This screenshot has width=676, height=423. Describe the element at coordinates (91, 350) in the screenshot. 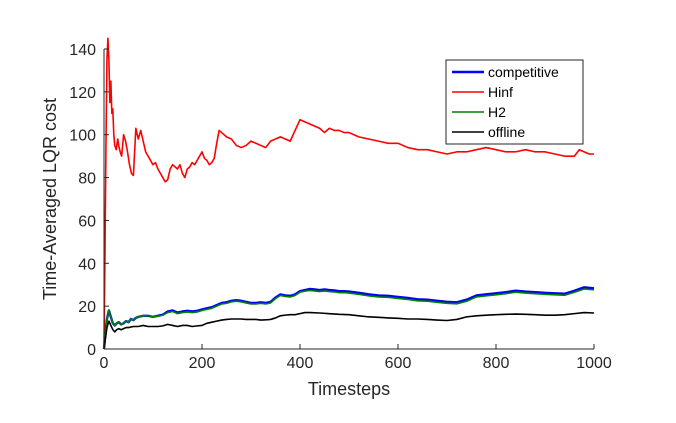

I see `y-tick-label: 0` at that location.